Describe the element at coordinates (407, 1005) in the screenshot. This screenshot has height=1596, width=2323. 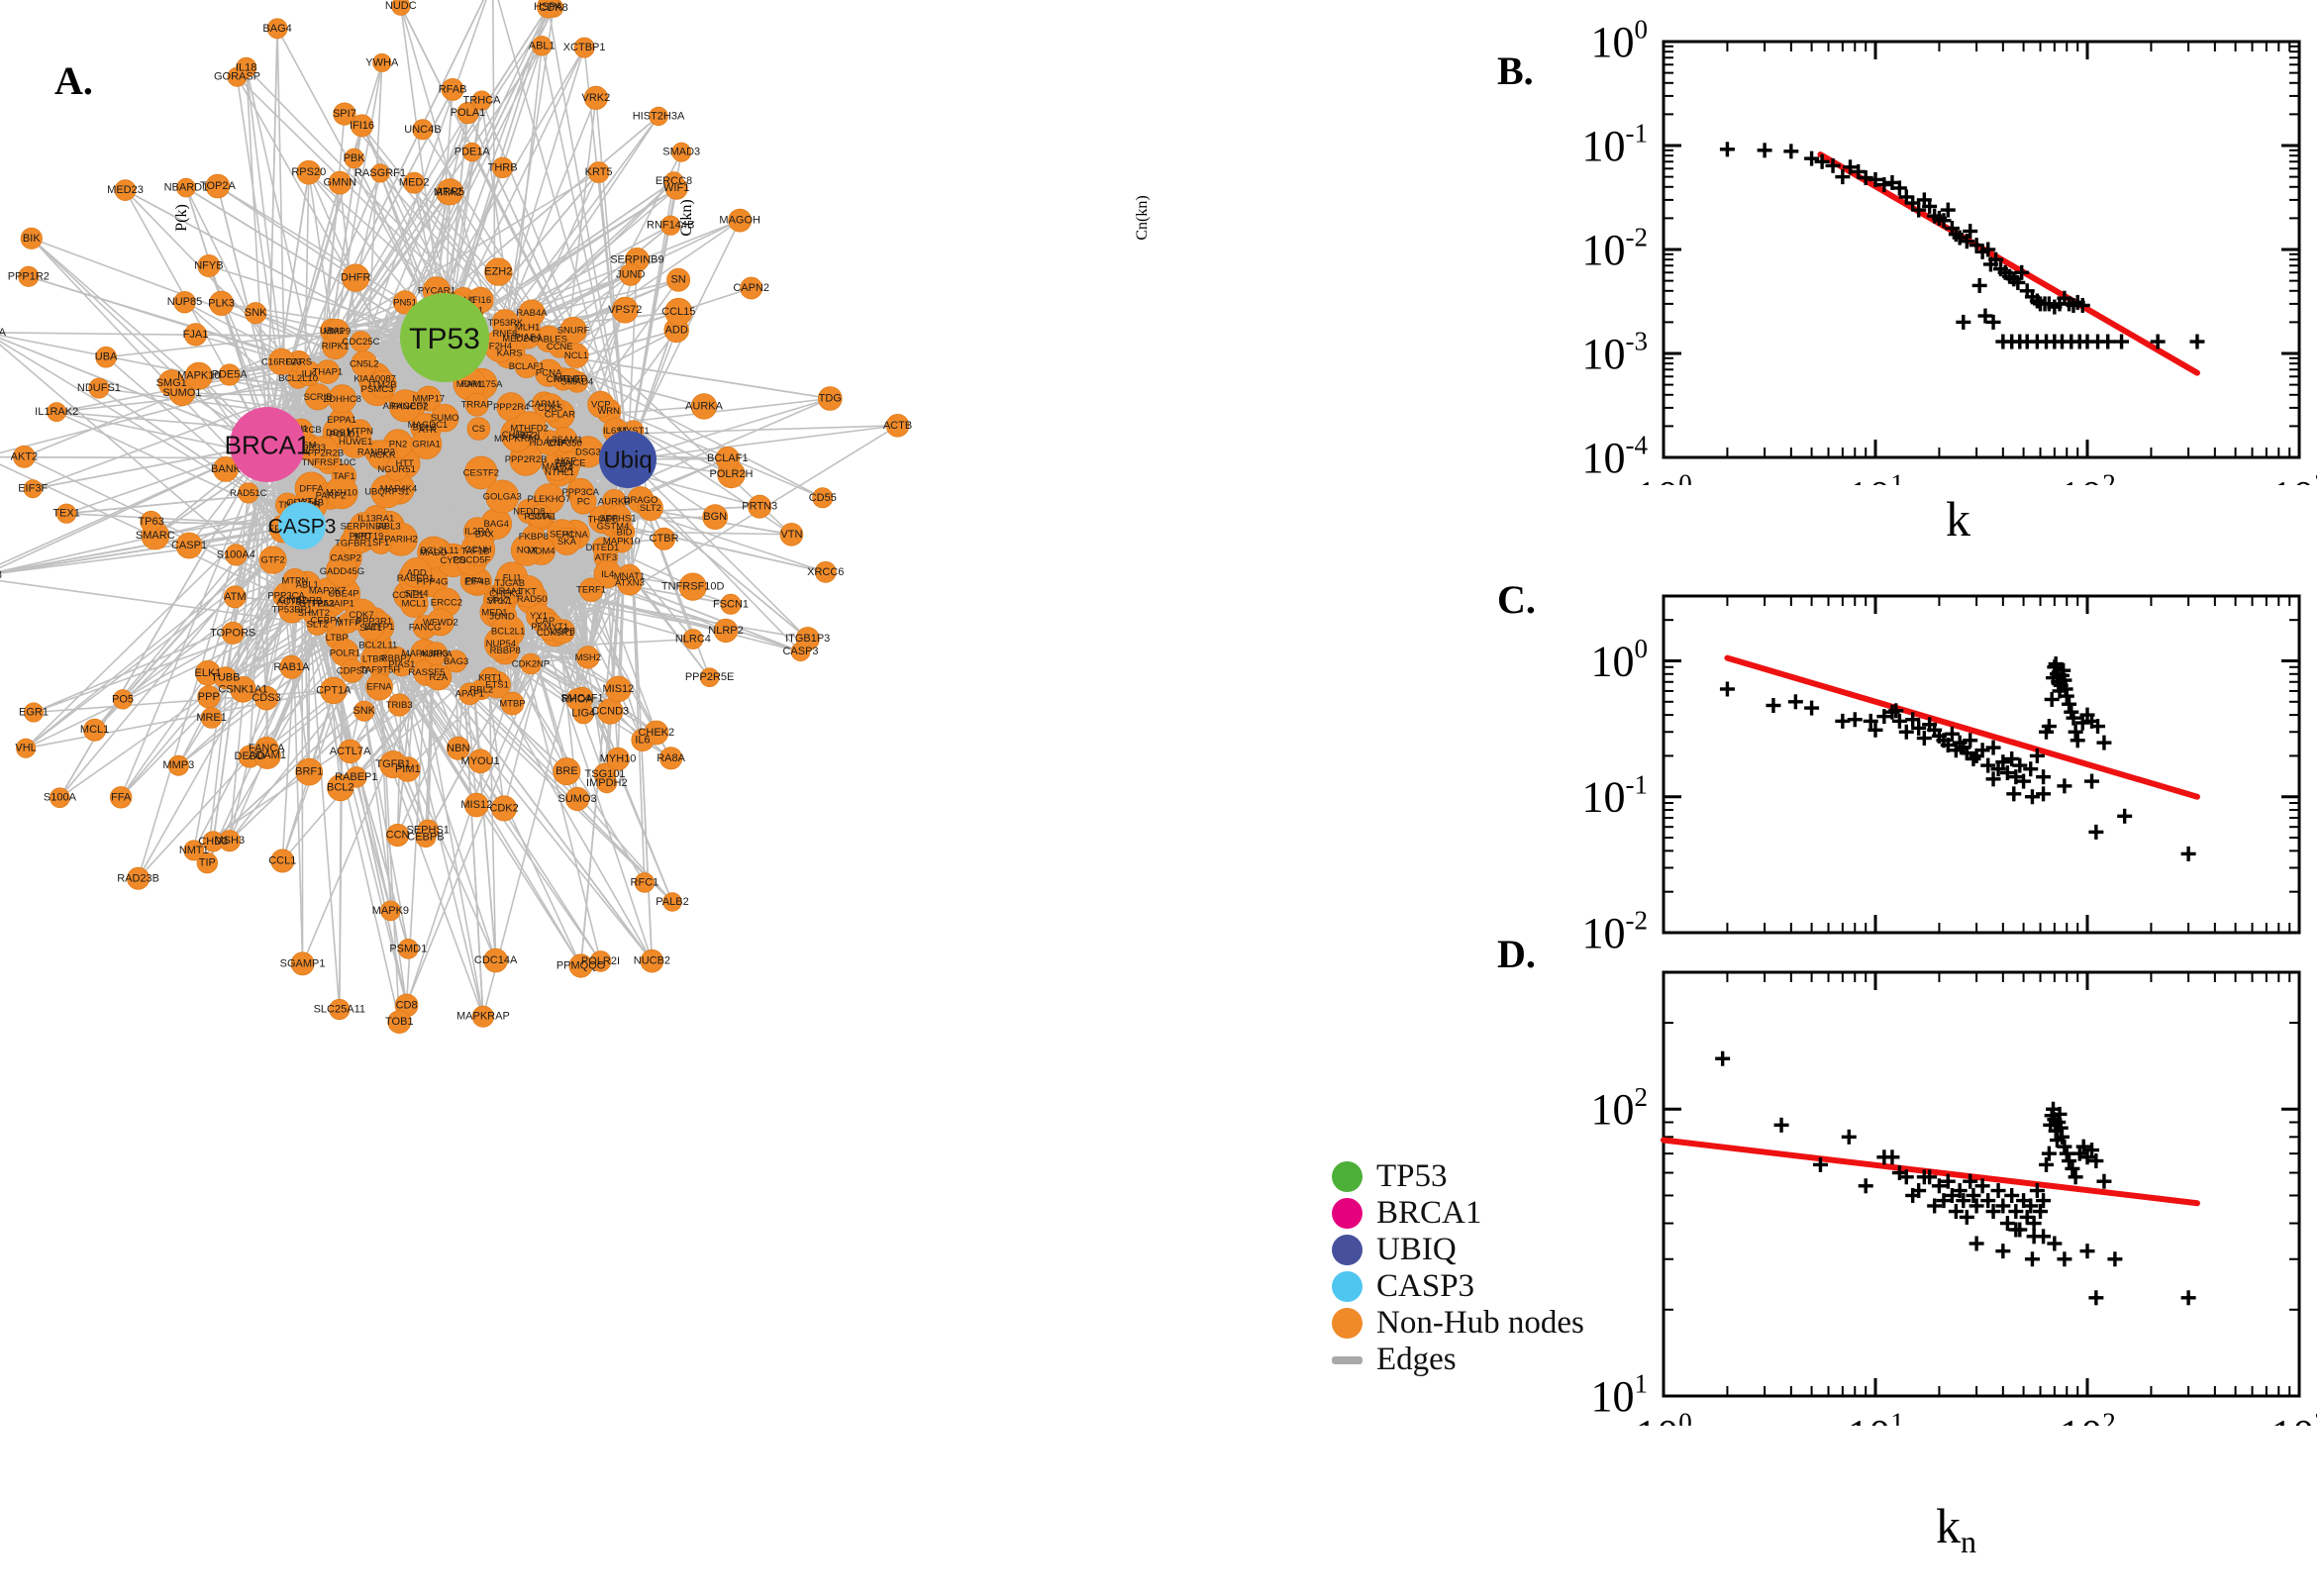
I see `svg-text: CD8` at that location.